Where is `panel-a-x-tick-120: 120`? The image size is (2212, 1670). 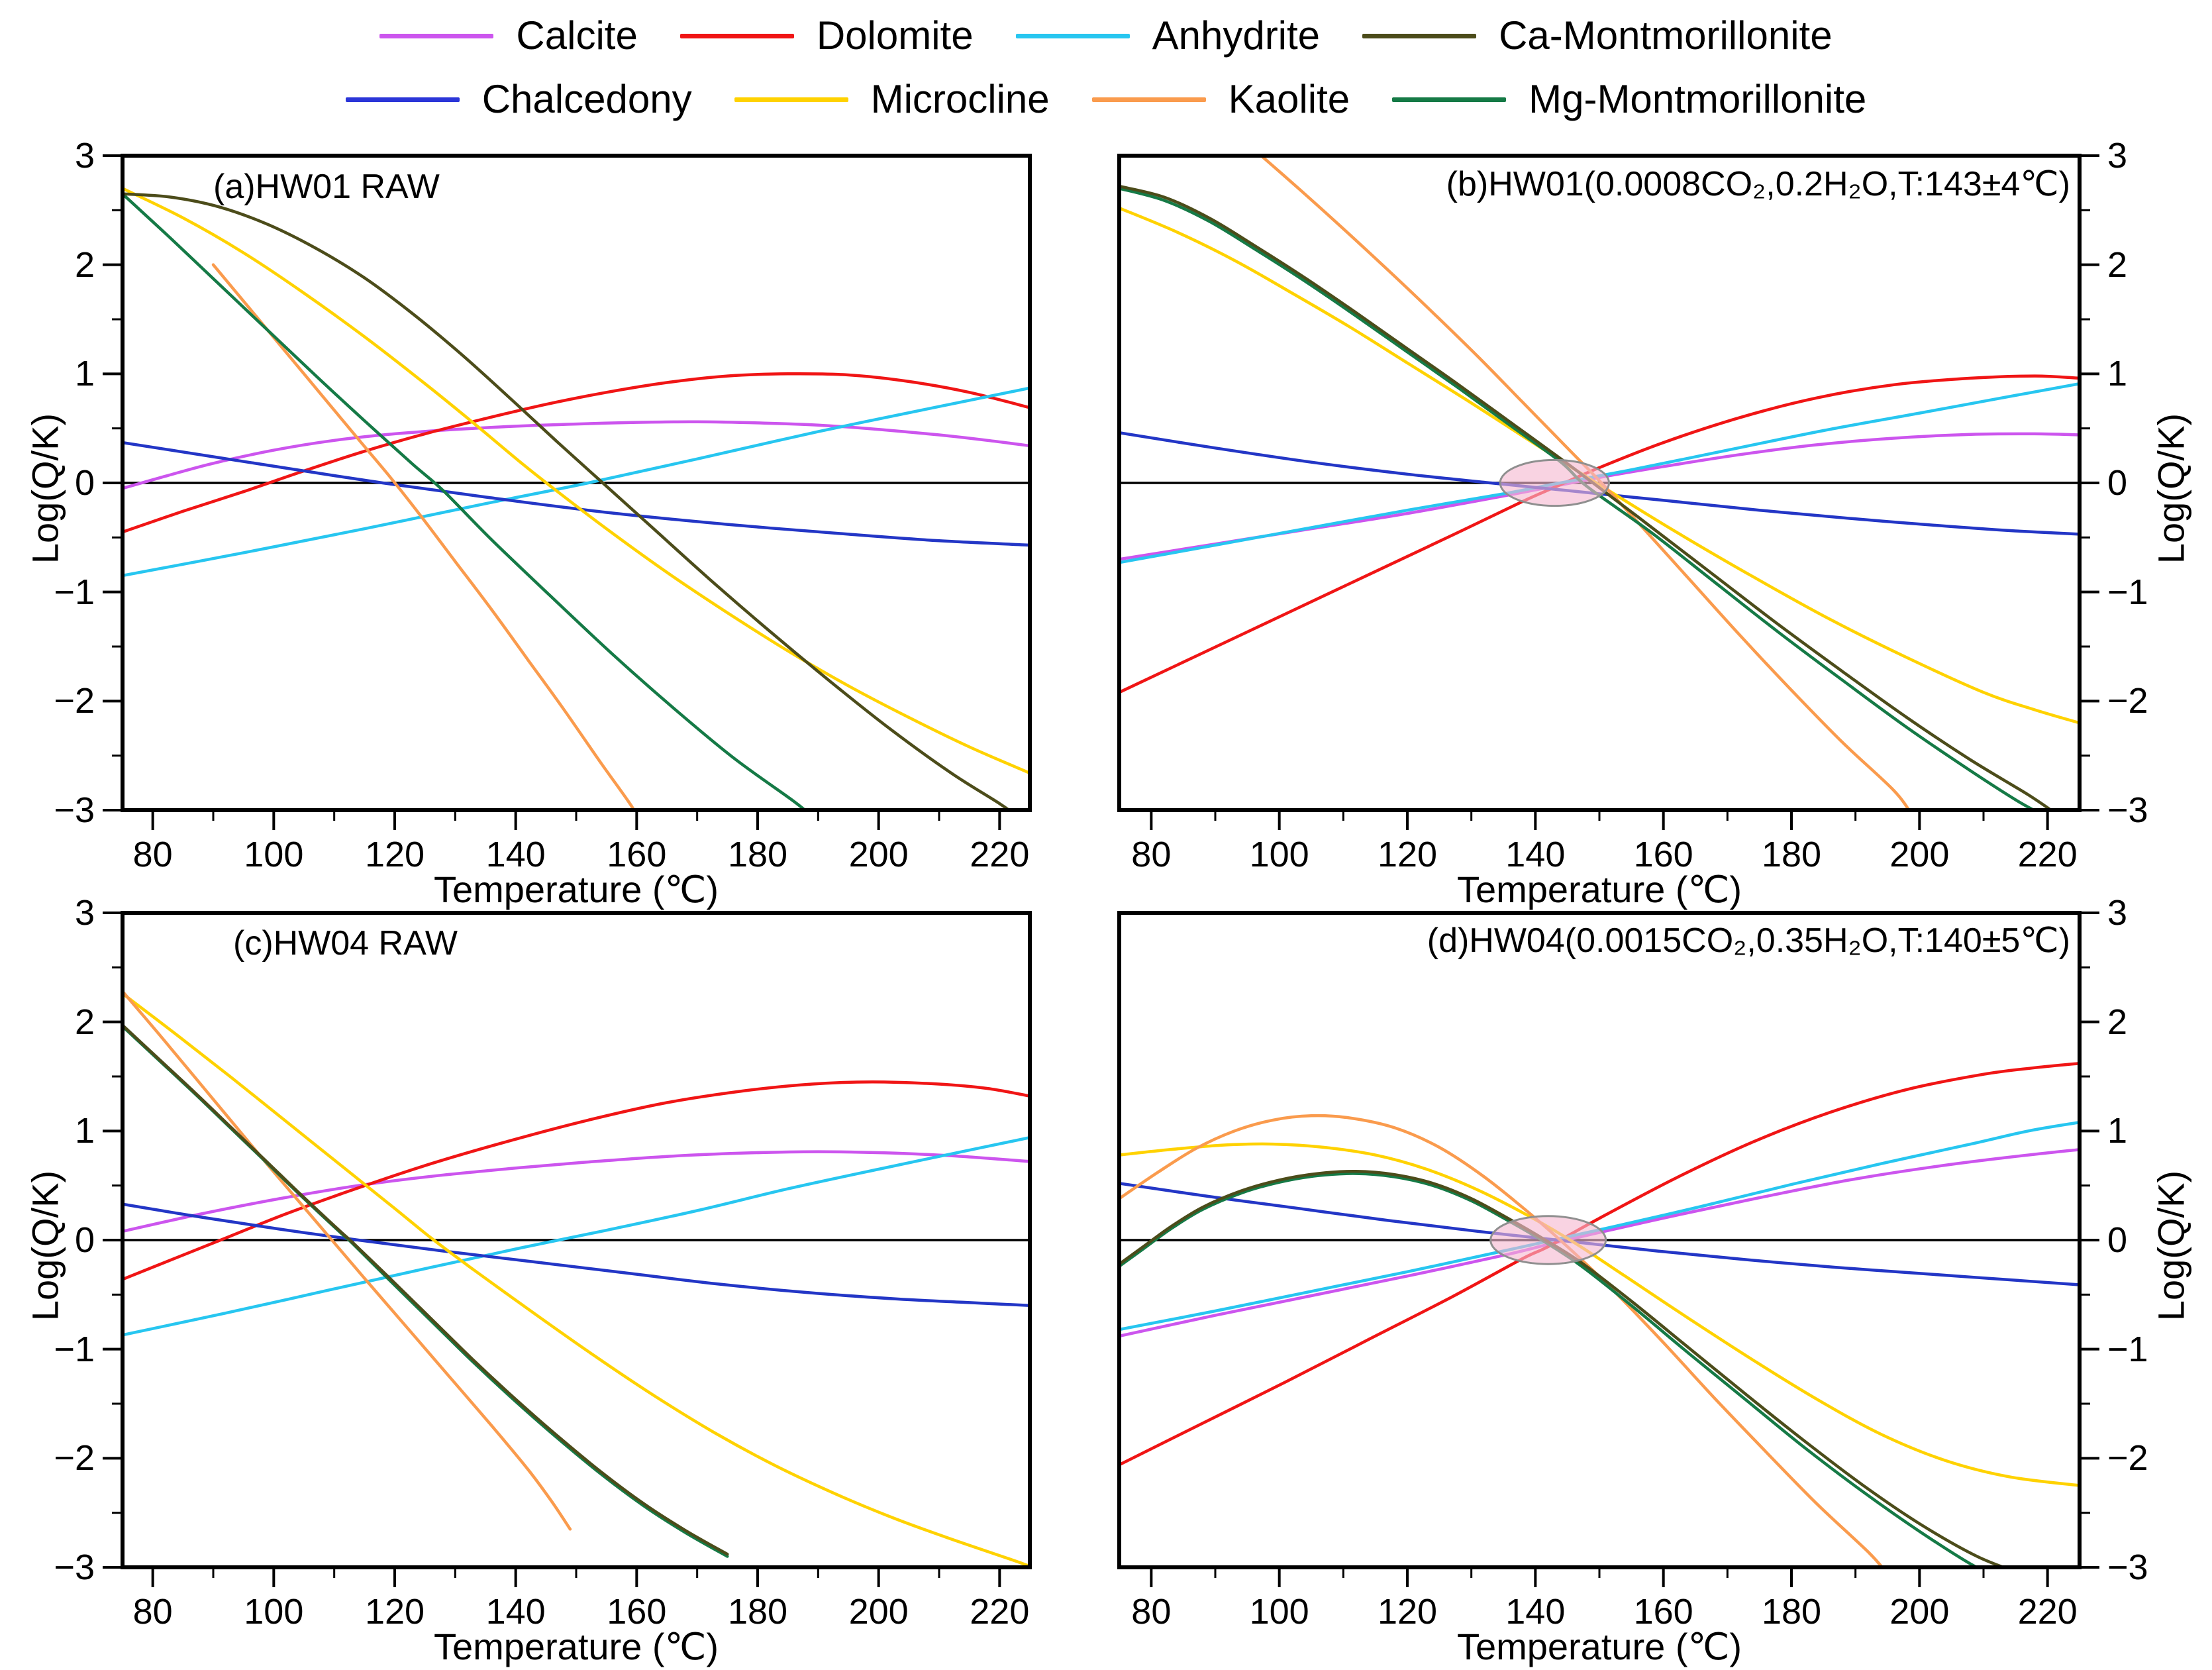
panel-a-x-tick-120: 120 is located at coordinates (394, 854).